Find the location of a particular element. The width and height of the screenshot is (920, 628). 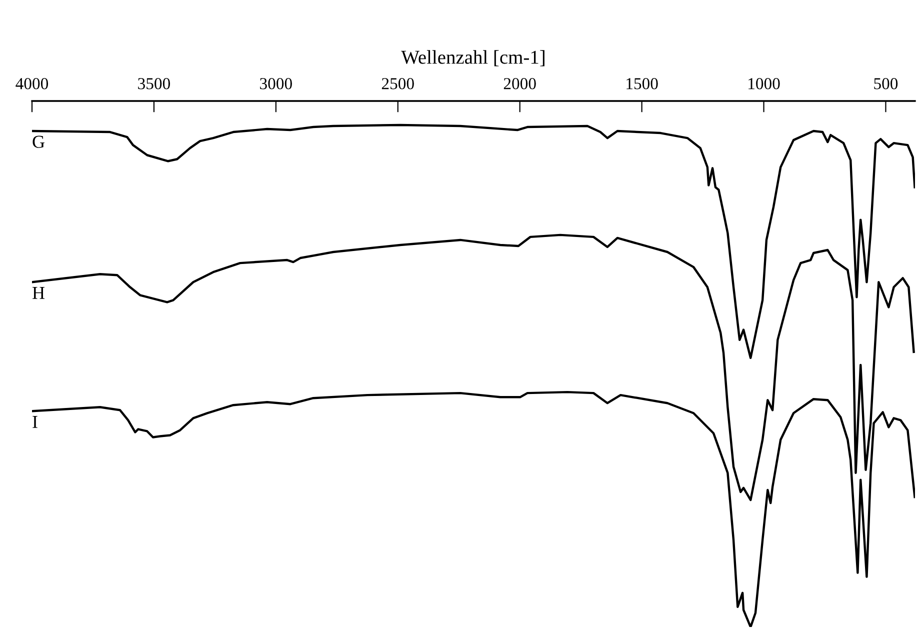

x-tick-label: 3500 is located at coordinates (154, 84).